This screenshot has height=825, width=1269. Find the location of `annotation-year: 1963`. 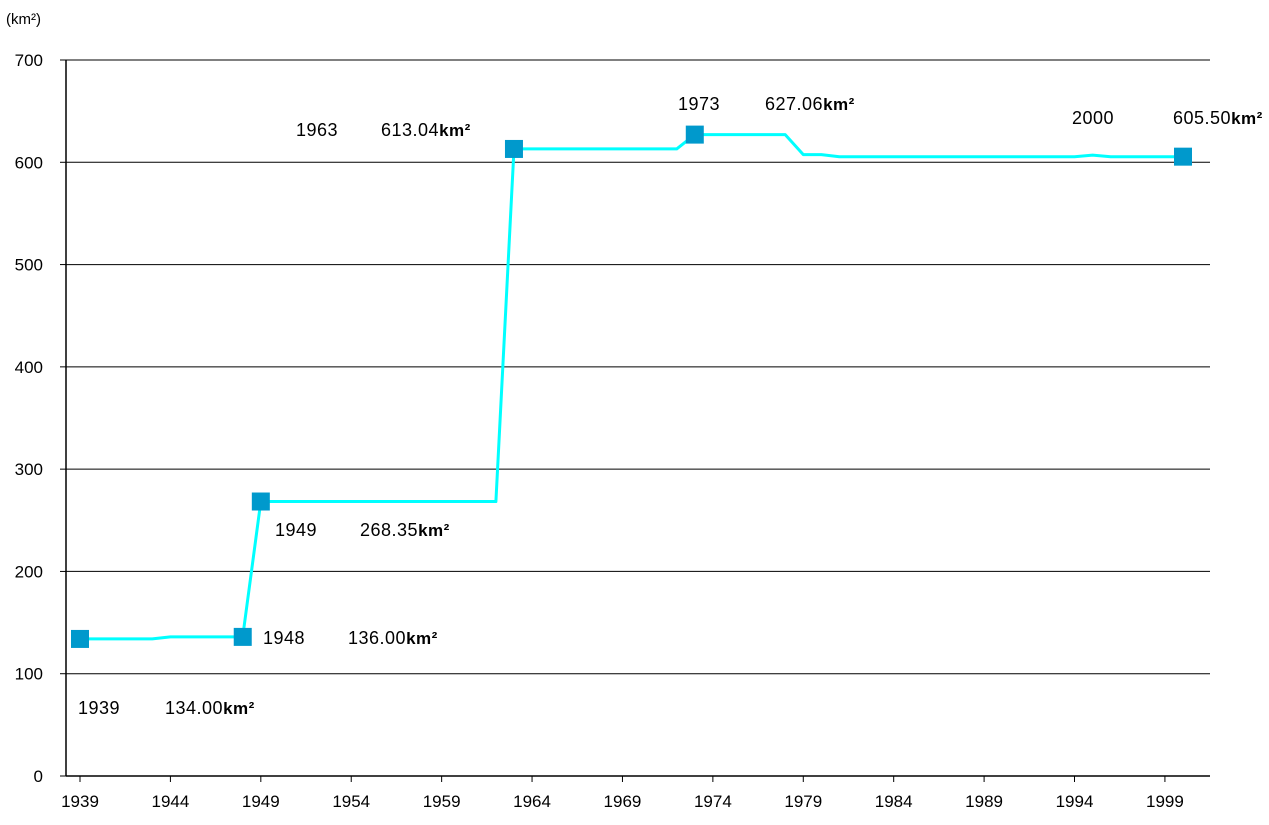

annotation-year: 1963 is located at coordinates (317, 130).